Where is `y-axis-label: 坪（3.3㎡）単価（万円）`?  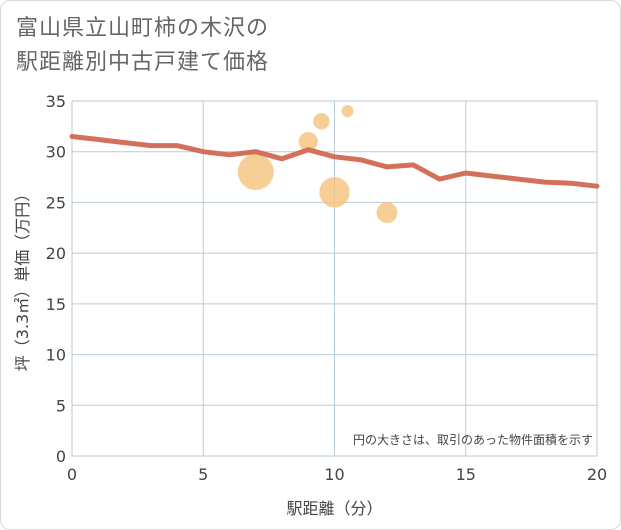
y-axis-label: 坪（3.3㎡）単価（万円） is located at coordinates (22, 278).